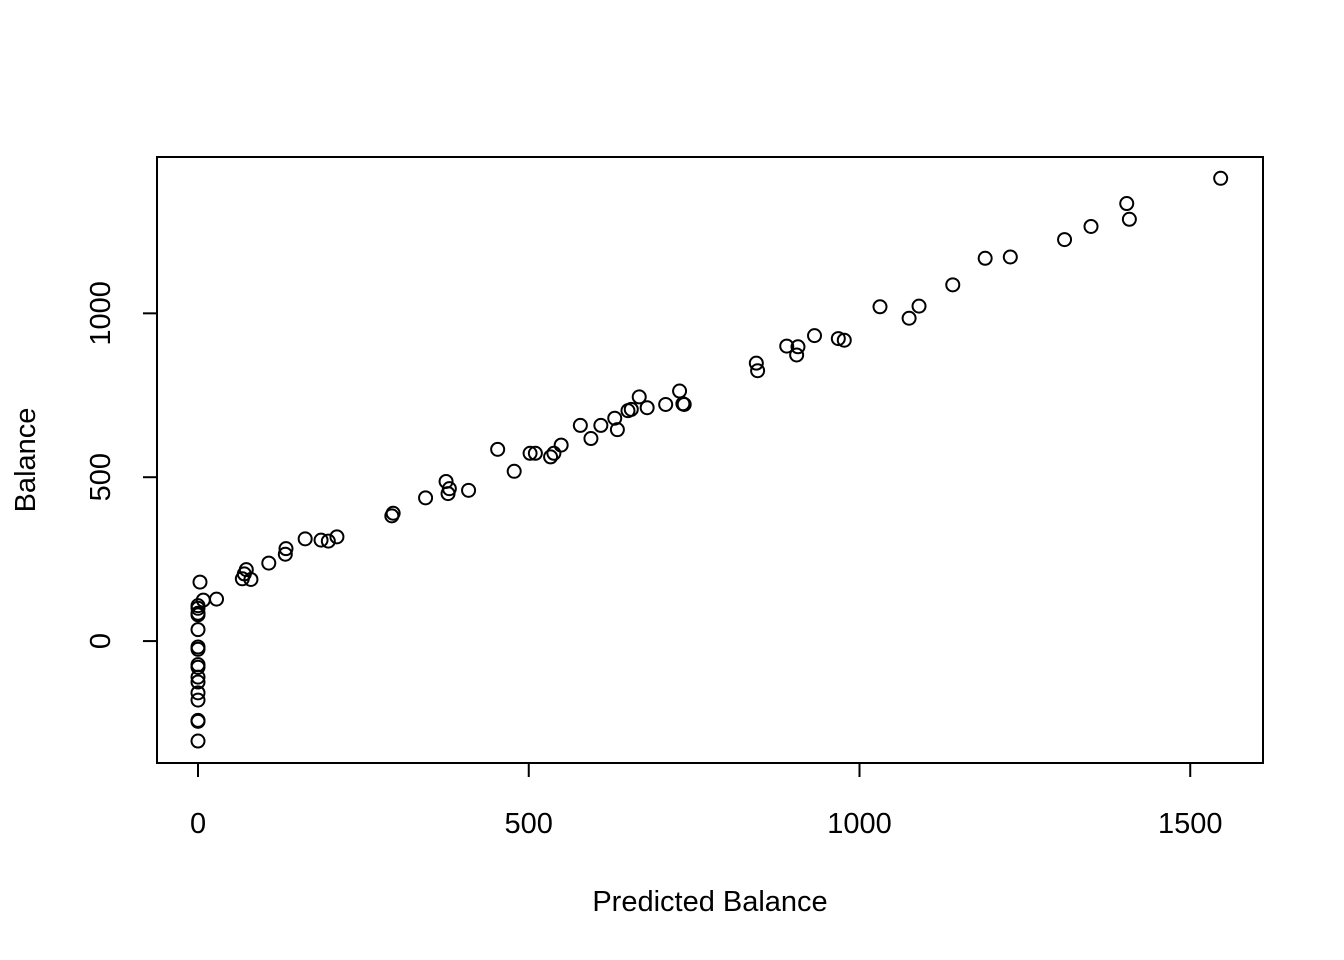  What do you see at coordinates (26, 460) in the screenshot?
I see `y-axis-label: Balance` at bounding box center [26, 460].